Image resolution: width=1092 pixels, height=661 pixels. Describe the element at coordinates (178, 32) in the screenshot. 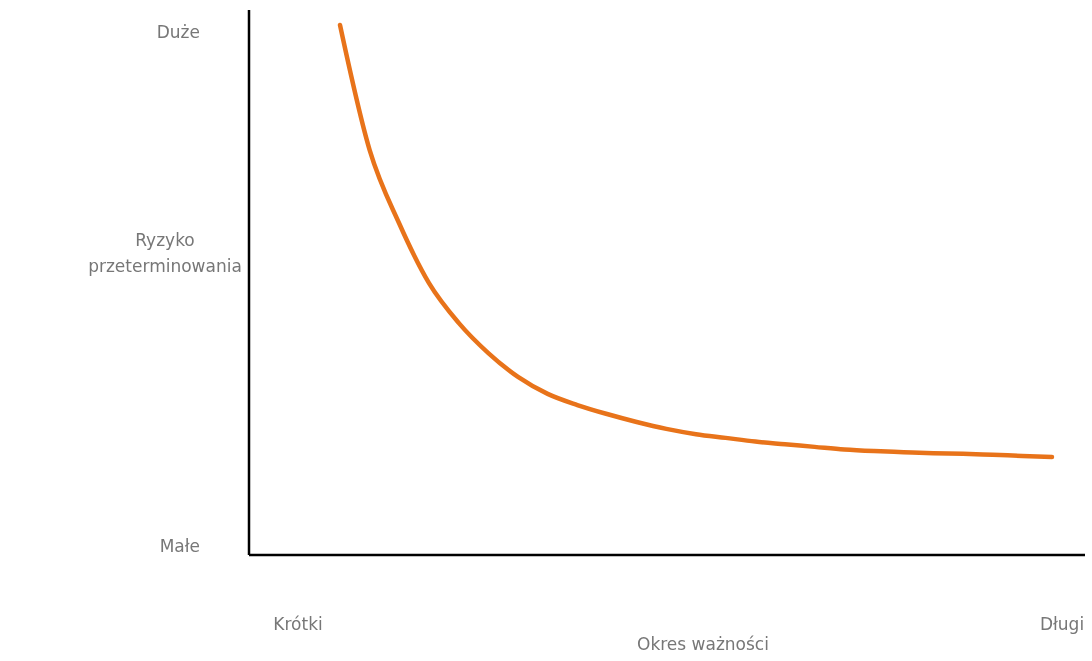

I see `text: Duże` at that location.